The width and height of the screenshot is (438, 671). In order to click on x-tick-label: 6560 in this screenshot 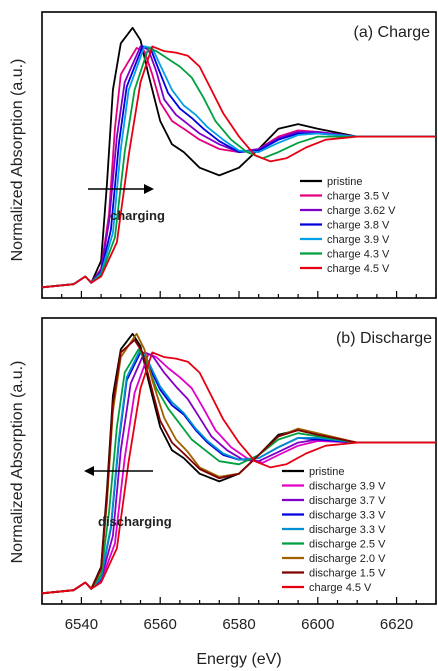, I will do `click(160, 624)`.